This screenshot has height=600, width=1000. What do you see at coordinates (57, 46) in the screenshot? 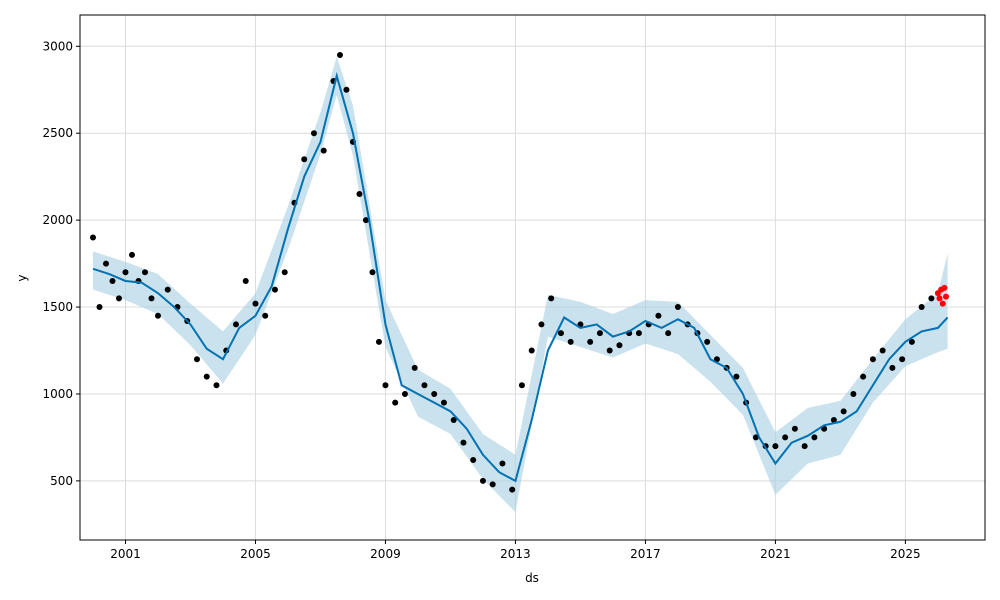
I see `y-tick-label: 3000` at bounding box center [57, 46].